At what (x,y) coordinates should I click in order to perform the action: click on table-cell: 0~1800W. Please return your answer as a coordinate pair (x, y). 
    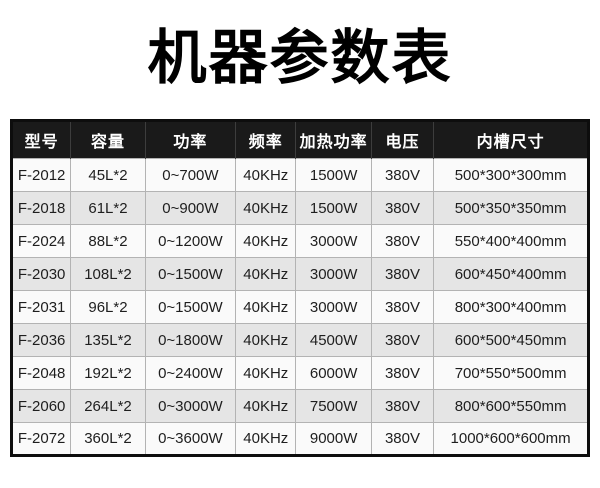
    Looking at the image, I should click on (190, 340).